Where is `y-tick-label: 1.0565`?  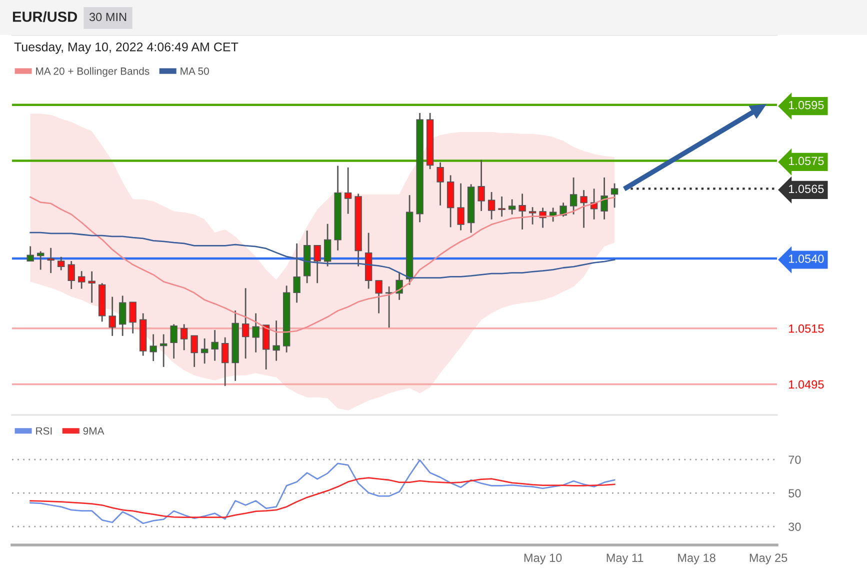 y-tick-label: 1.0565 is located at coordinates (806, 189).